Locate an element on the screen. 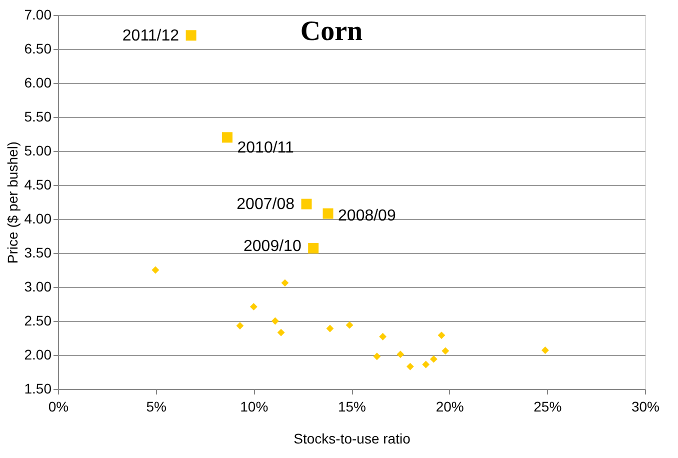 This screenshot has width=678, height=458. y-tick-label: 4.50 is located at coordinates (38, 184).